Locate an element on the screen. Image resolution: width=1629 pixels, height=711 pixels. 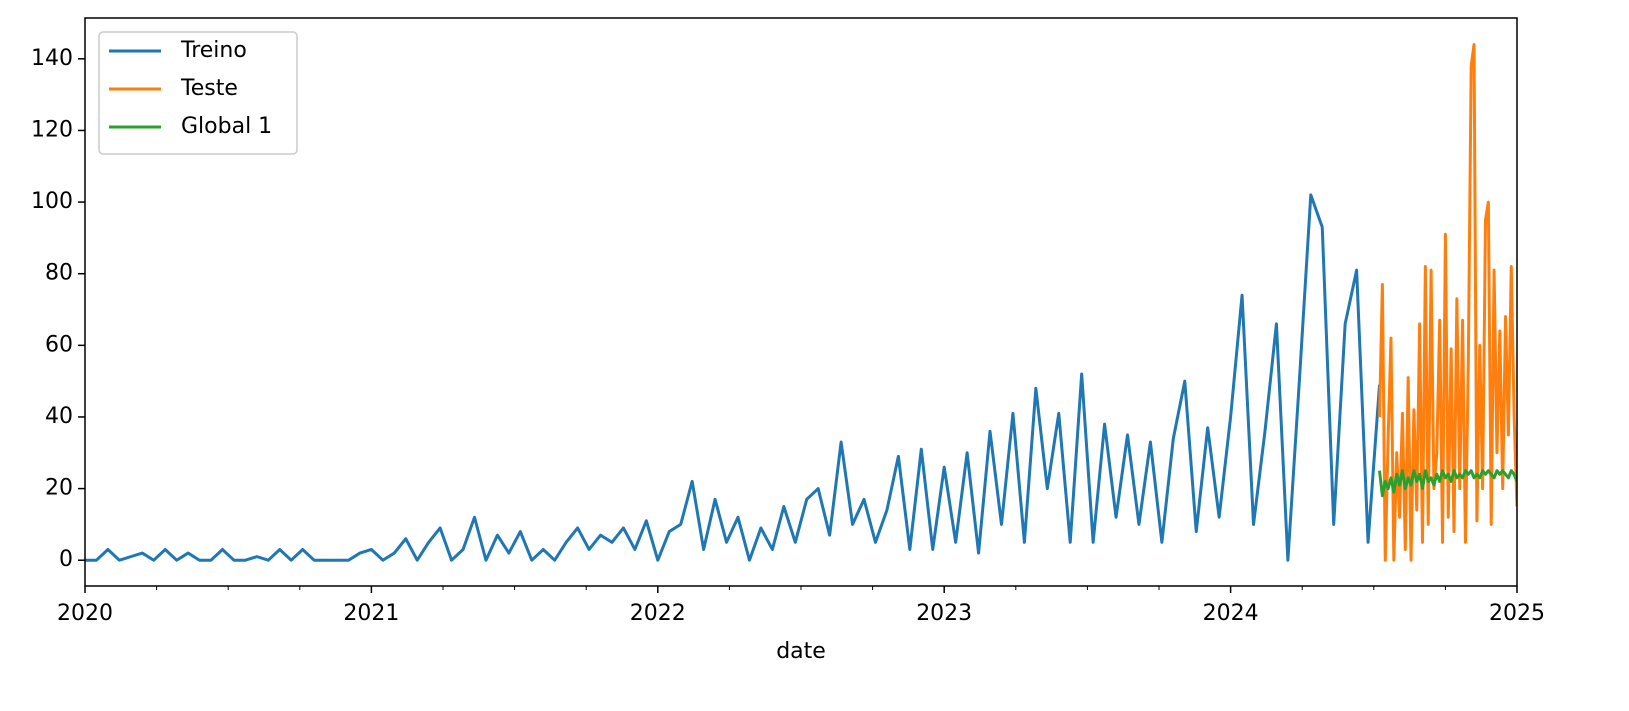
y-tick-label: 80 is located at coordinates (59, 273).